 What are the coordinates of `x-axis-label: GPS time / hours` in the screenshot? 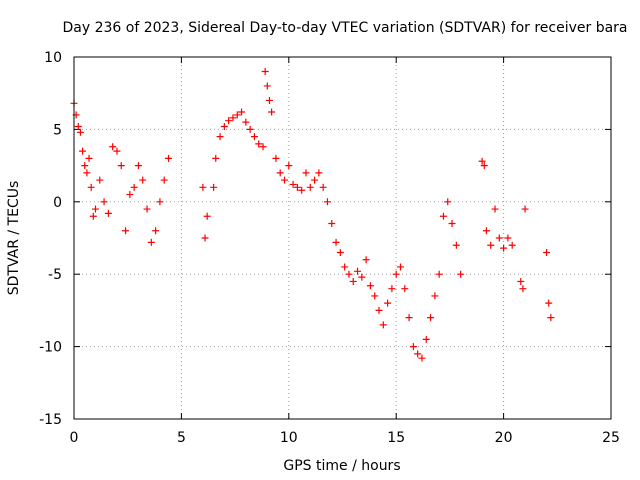 It's located at (341, 466).